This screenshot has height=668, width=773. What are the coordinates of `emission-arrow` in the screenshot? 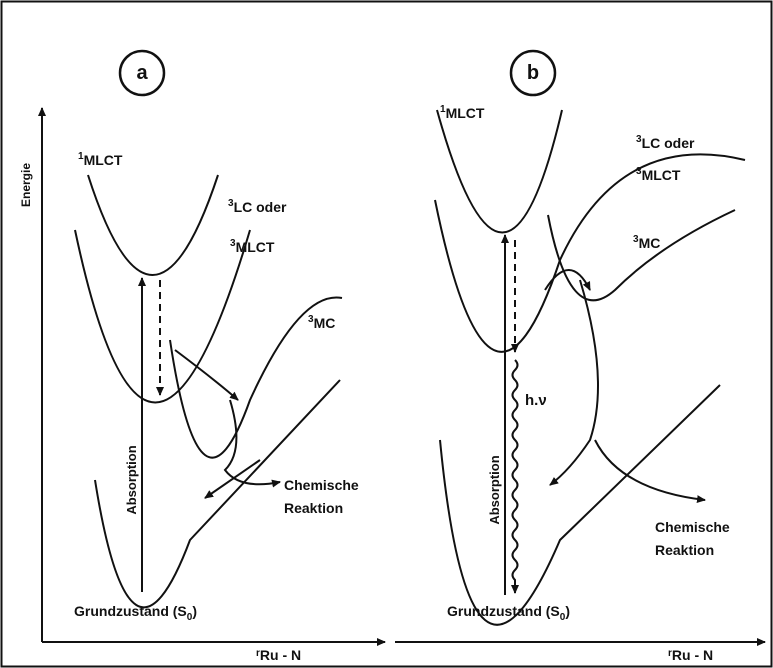 It's located at (515, 476).